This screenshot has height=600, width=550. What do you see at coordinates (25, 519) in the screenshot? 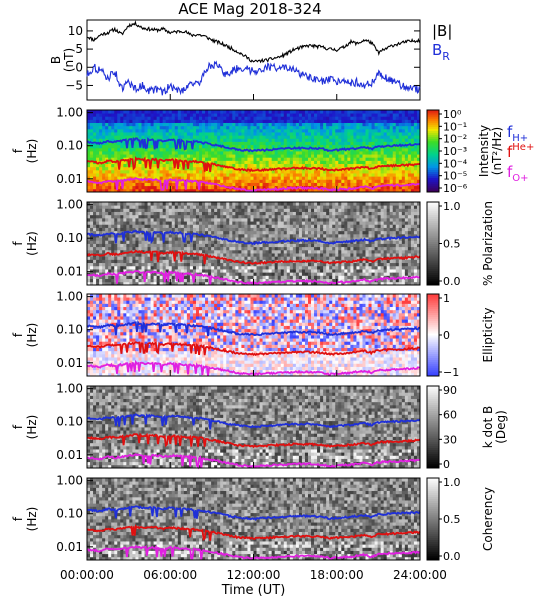
I see `coherency-y-label: f(Hz)` at bounding box center [25, 519].